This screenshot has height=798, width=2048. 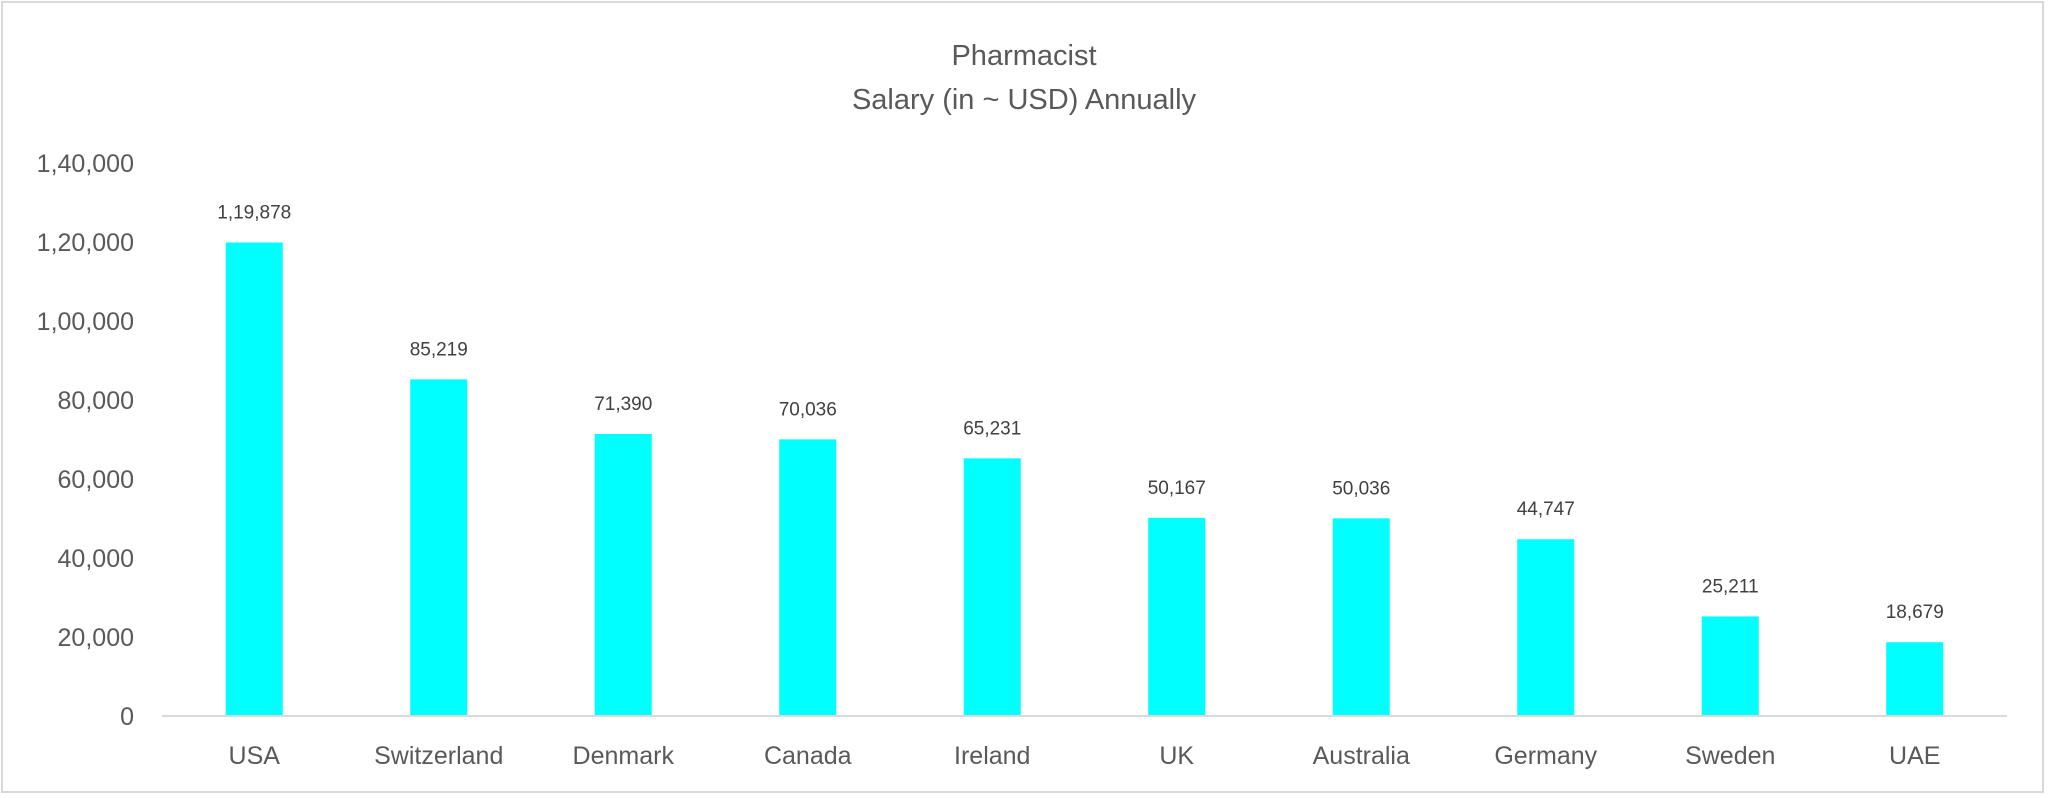 I want to click on data-label: 44,747, so click(x=1546, y=509).